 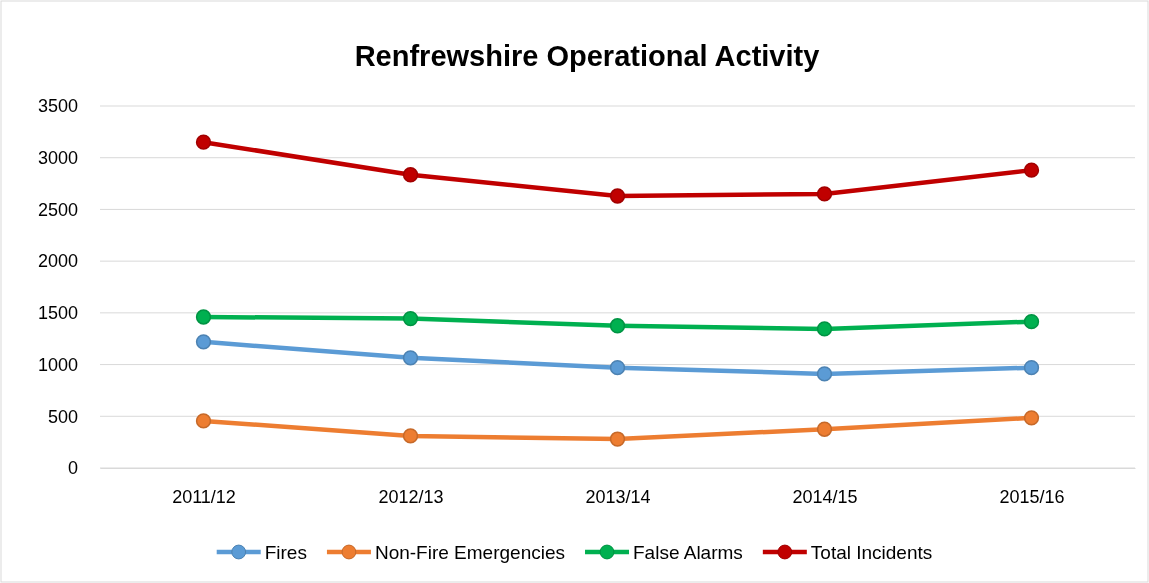 What do you see at coordinates (411, 496) in the screenshot?
I see `x-tick-label: 2012/13` at bounding box center [411, 496].